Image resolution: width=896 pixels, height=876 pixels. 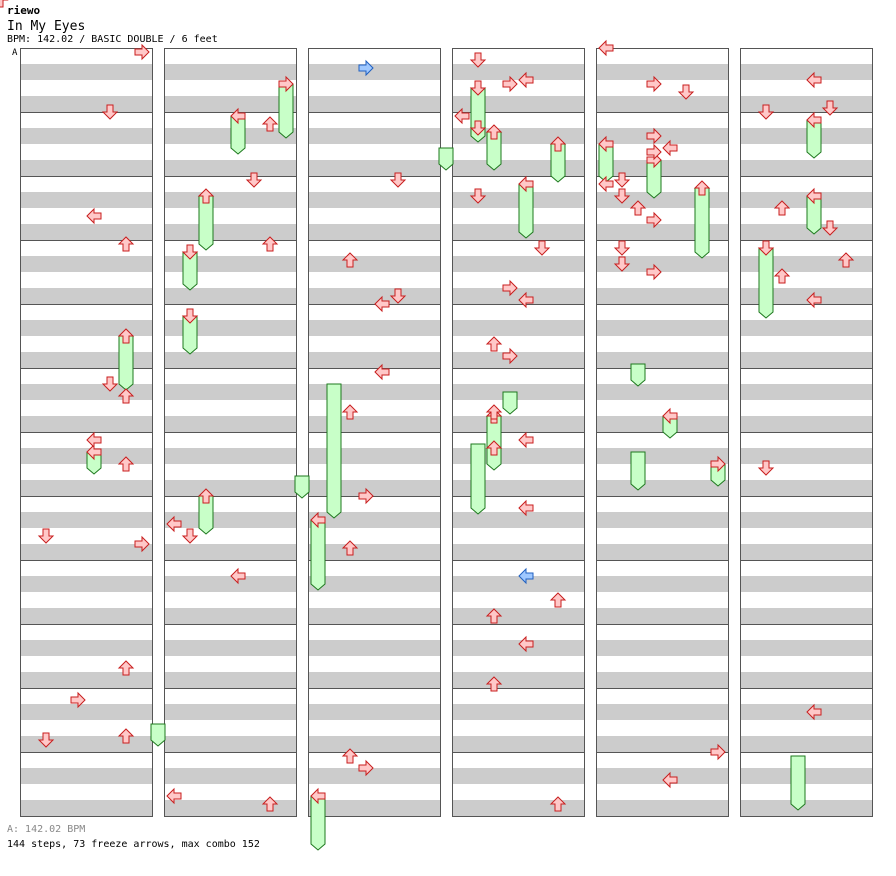 What do you see at coordinates (526, 576) in the screenshot?
I see `shock-arrow` at bounding box center [526, 576].